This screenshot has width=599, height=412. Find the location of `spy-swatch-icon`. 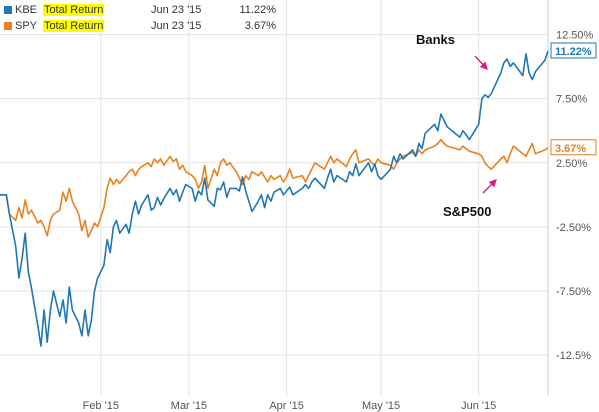

spy-swatch-icon is located at coordinates (8, 26).